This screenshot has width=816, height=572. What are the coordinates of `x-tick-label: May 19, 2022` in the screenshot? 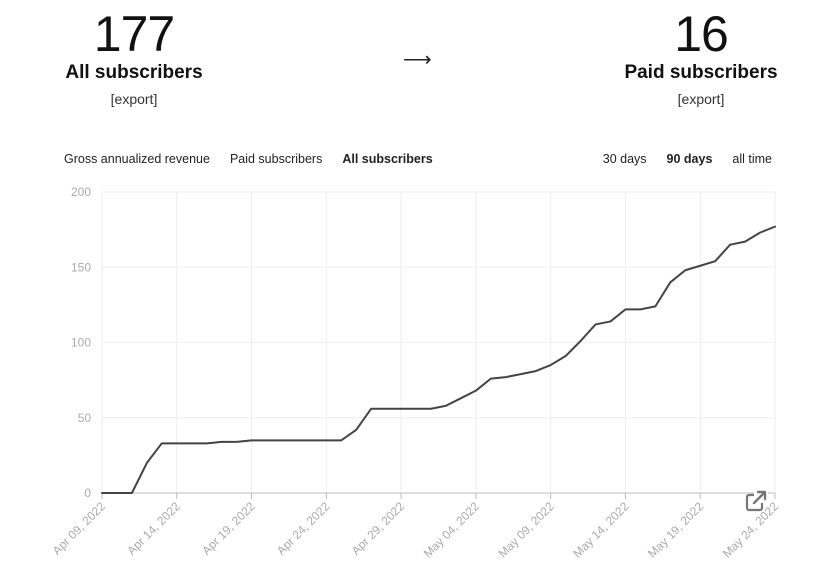 It's located at (676, 530).